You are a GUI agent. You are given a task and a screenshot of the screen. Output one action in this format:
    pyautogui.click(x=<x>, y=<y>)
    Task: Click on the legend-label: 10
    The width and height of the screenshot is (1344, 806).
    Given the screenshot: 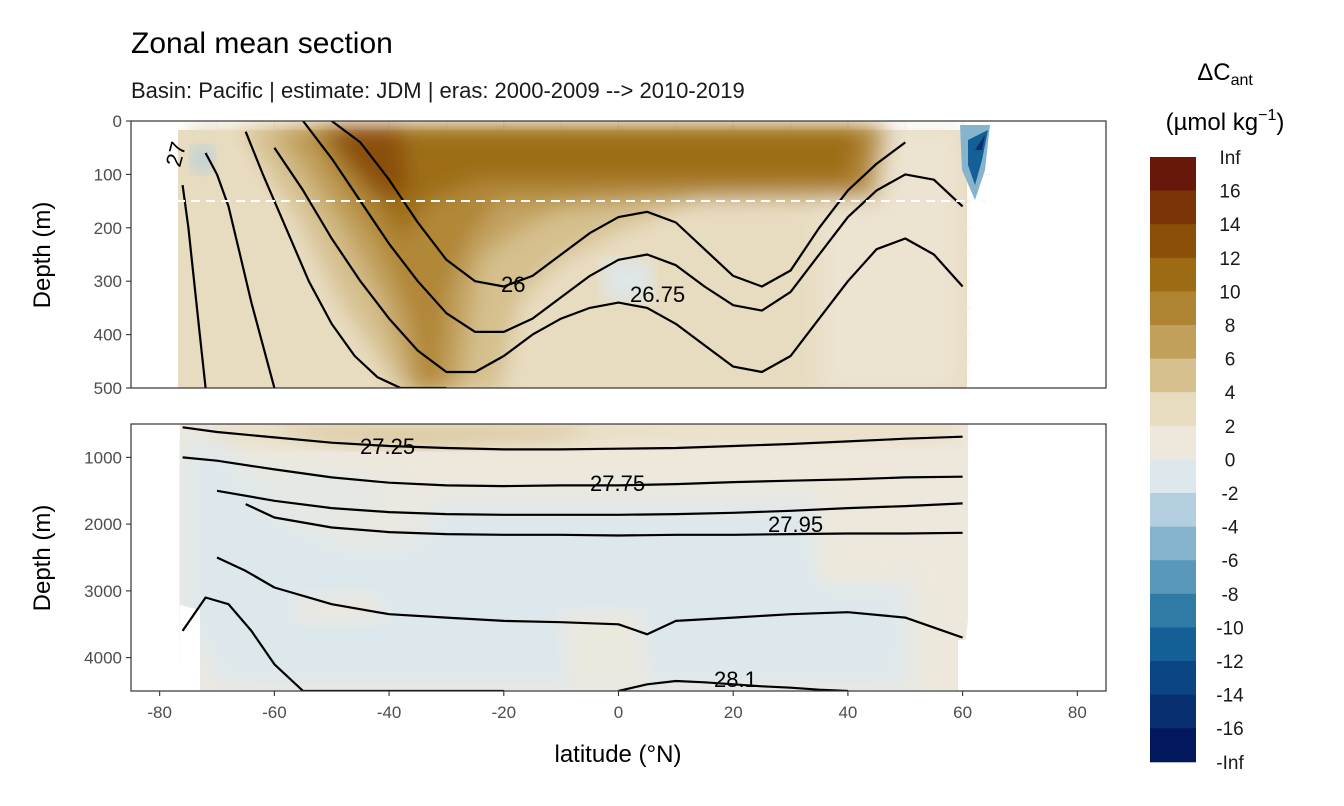 What is the action you would take?
    pyautogui.click(x=1229, y=292)
    